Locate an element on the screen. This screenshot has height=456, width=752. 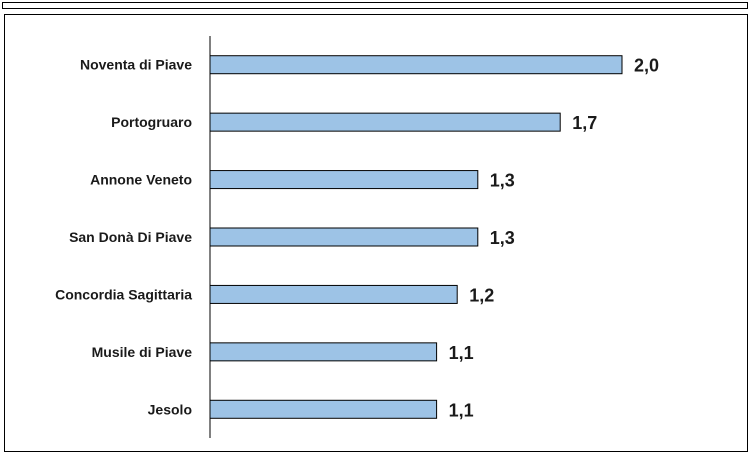
top-strip is located at coordinates (375, 5).